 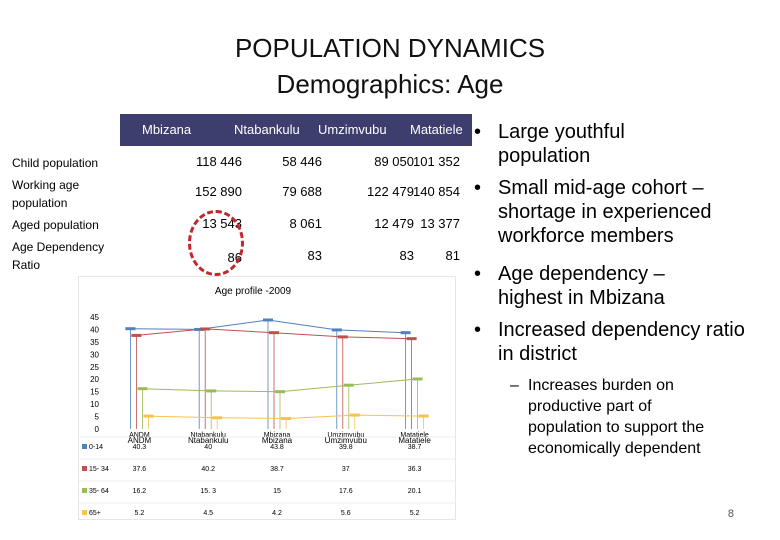 What do you see at coordinates (394, 223) in the screenshot?
I see `cell-aged-umzimvubu: 12 479` at bounding box center [394, 223].